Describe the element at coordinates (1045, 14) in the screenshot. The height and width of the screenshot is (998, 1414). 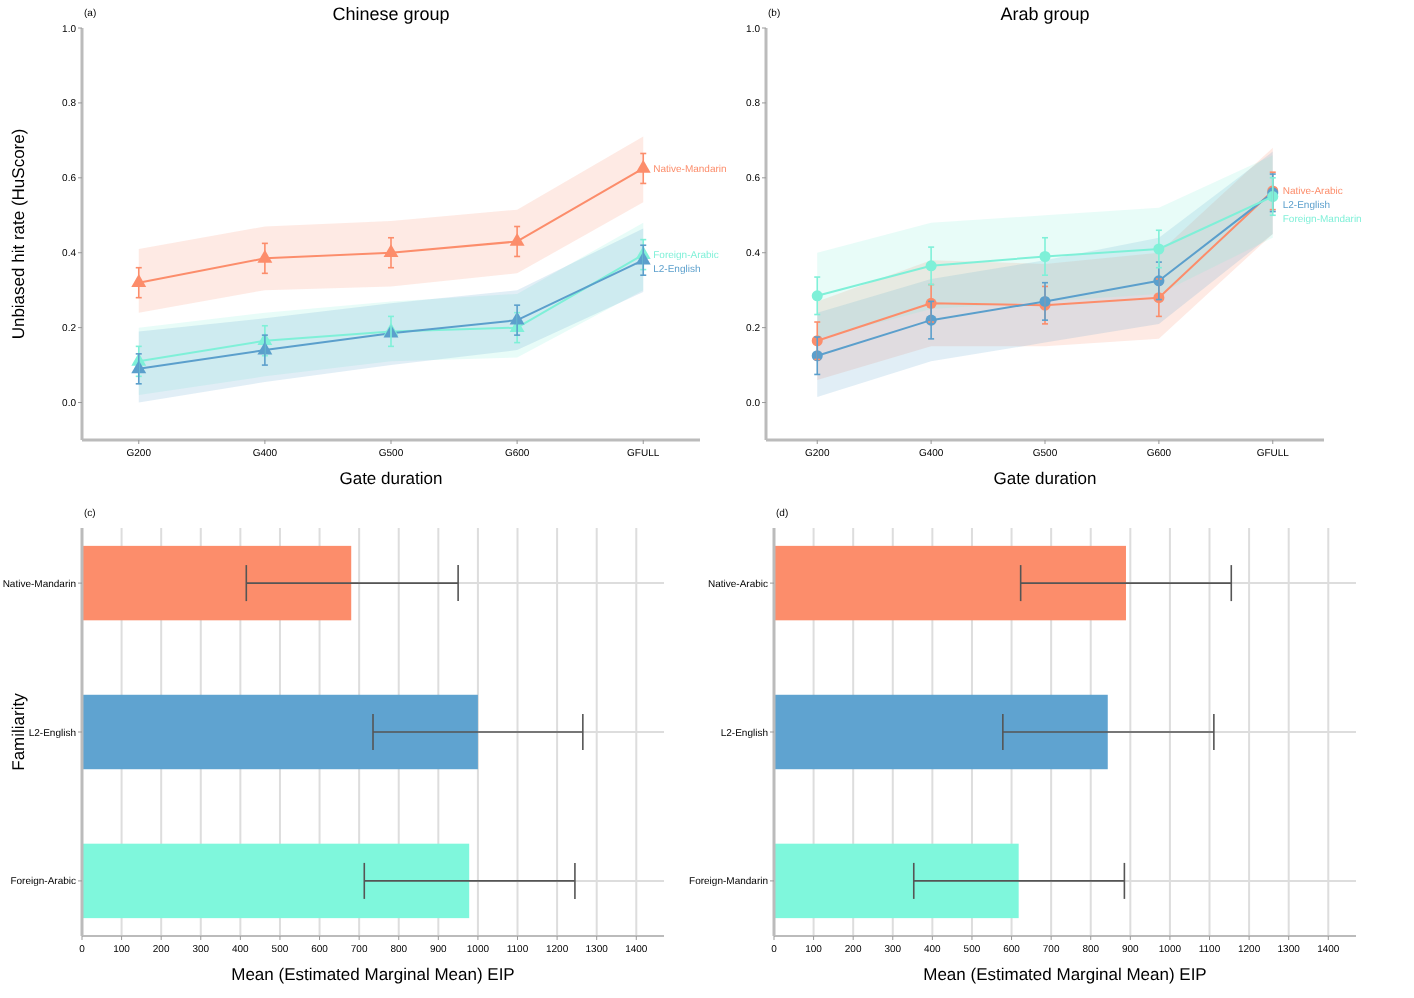
I see `chart-title: Arab group` at that location.